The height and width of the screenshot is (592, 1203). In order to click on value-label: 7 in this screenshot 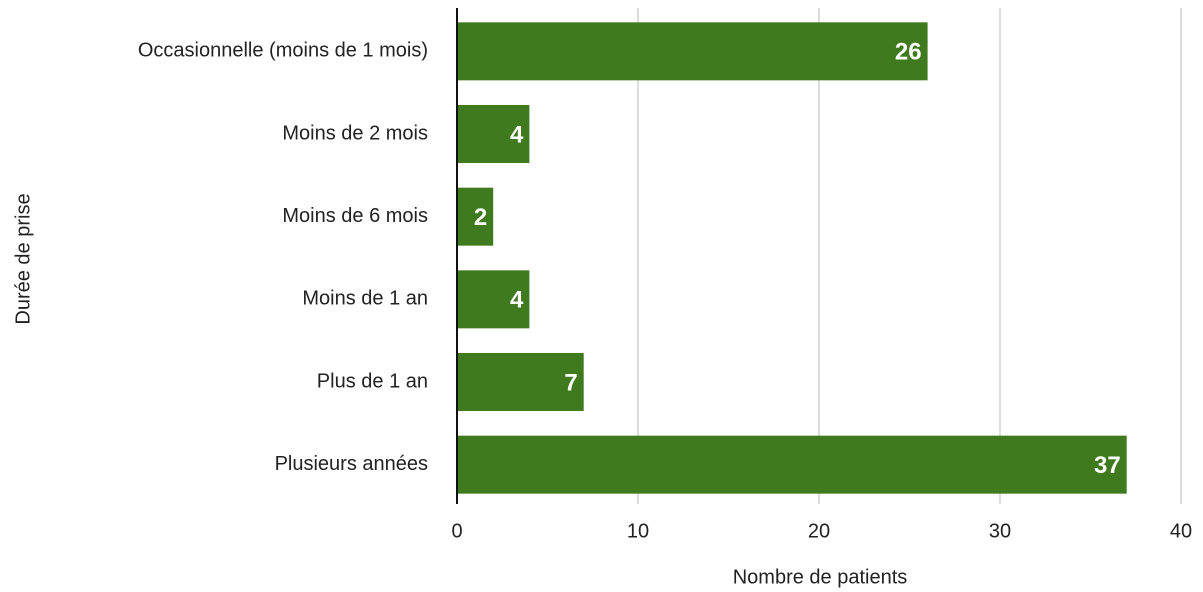, I will do `click(570, 382)`.